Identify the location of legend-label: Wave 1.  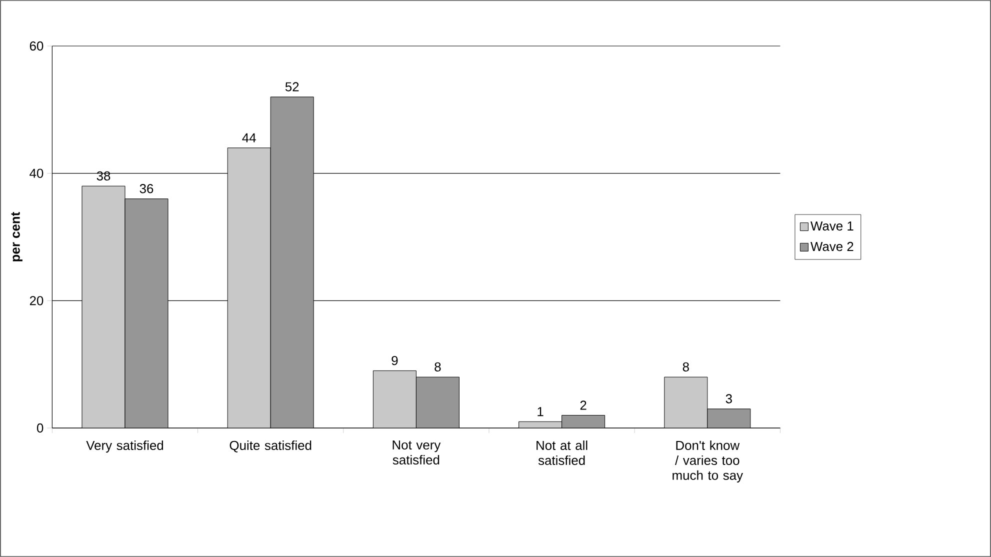
(832, 226).